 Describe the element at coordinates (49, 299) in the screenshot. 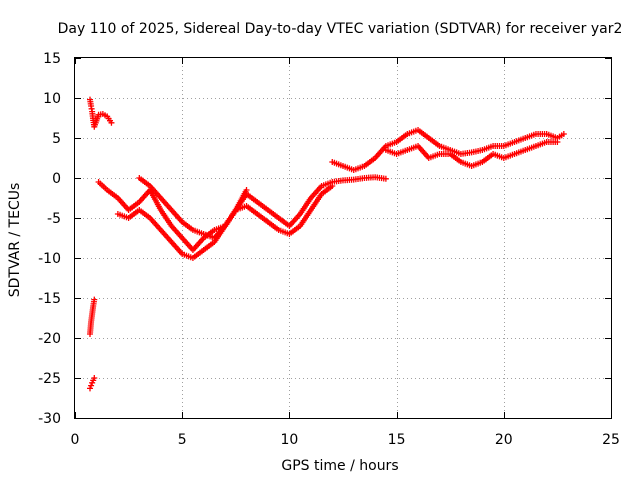

I see `y-tick-label: -15` at that location.